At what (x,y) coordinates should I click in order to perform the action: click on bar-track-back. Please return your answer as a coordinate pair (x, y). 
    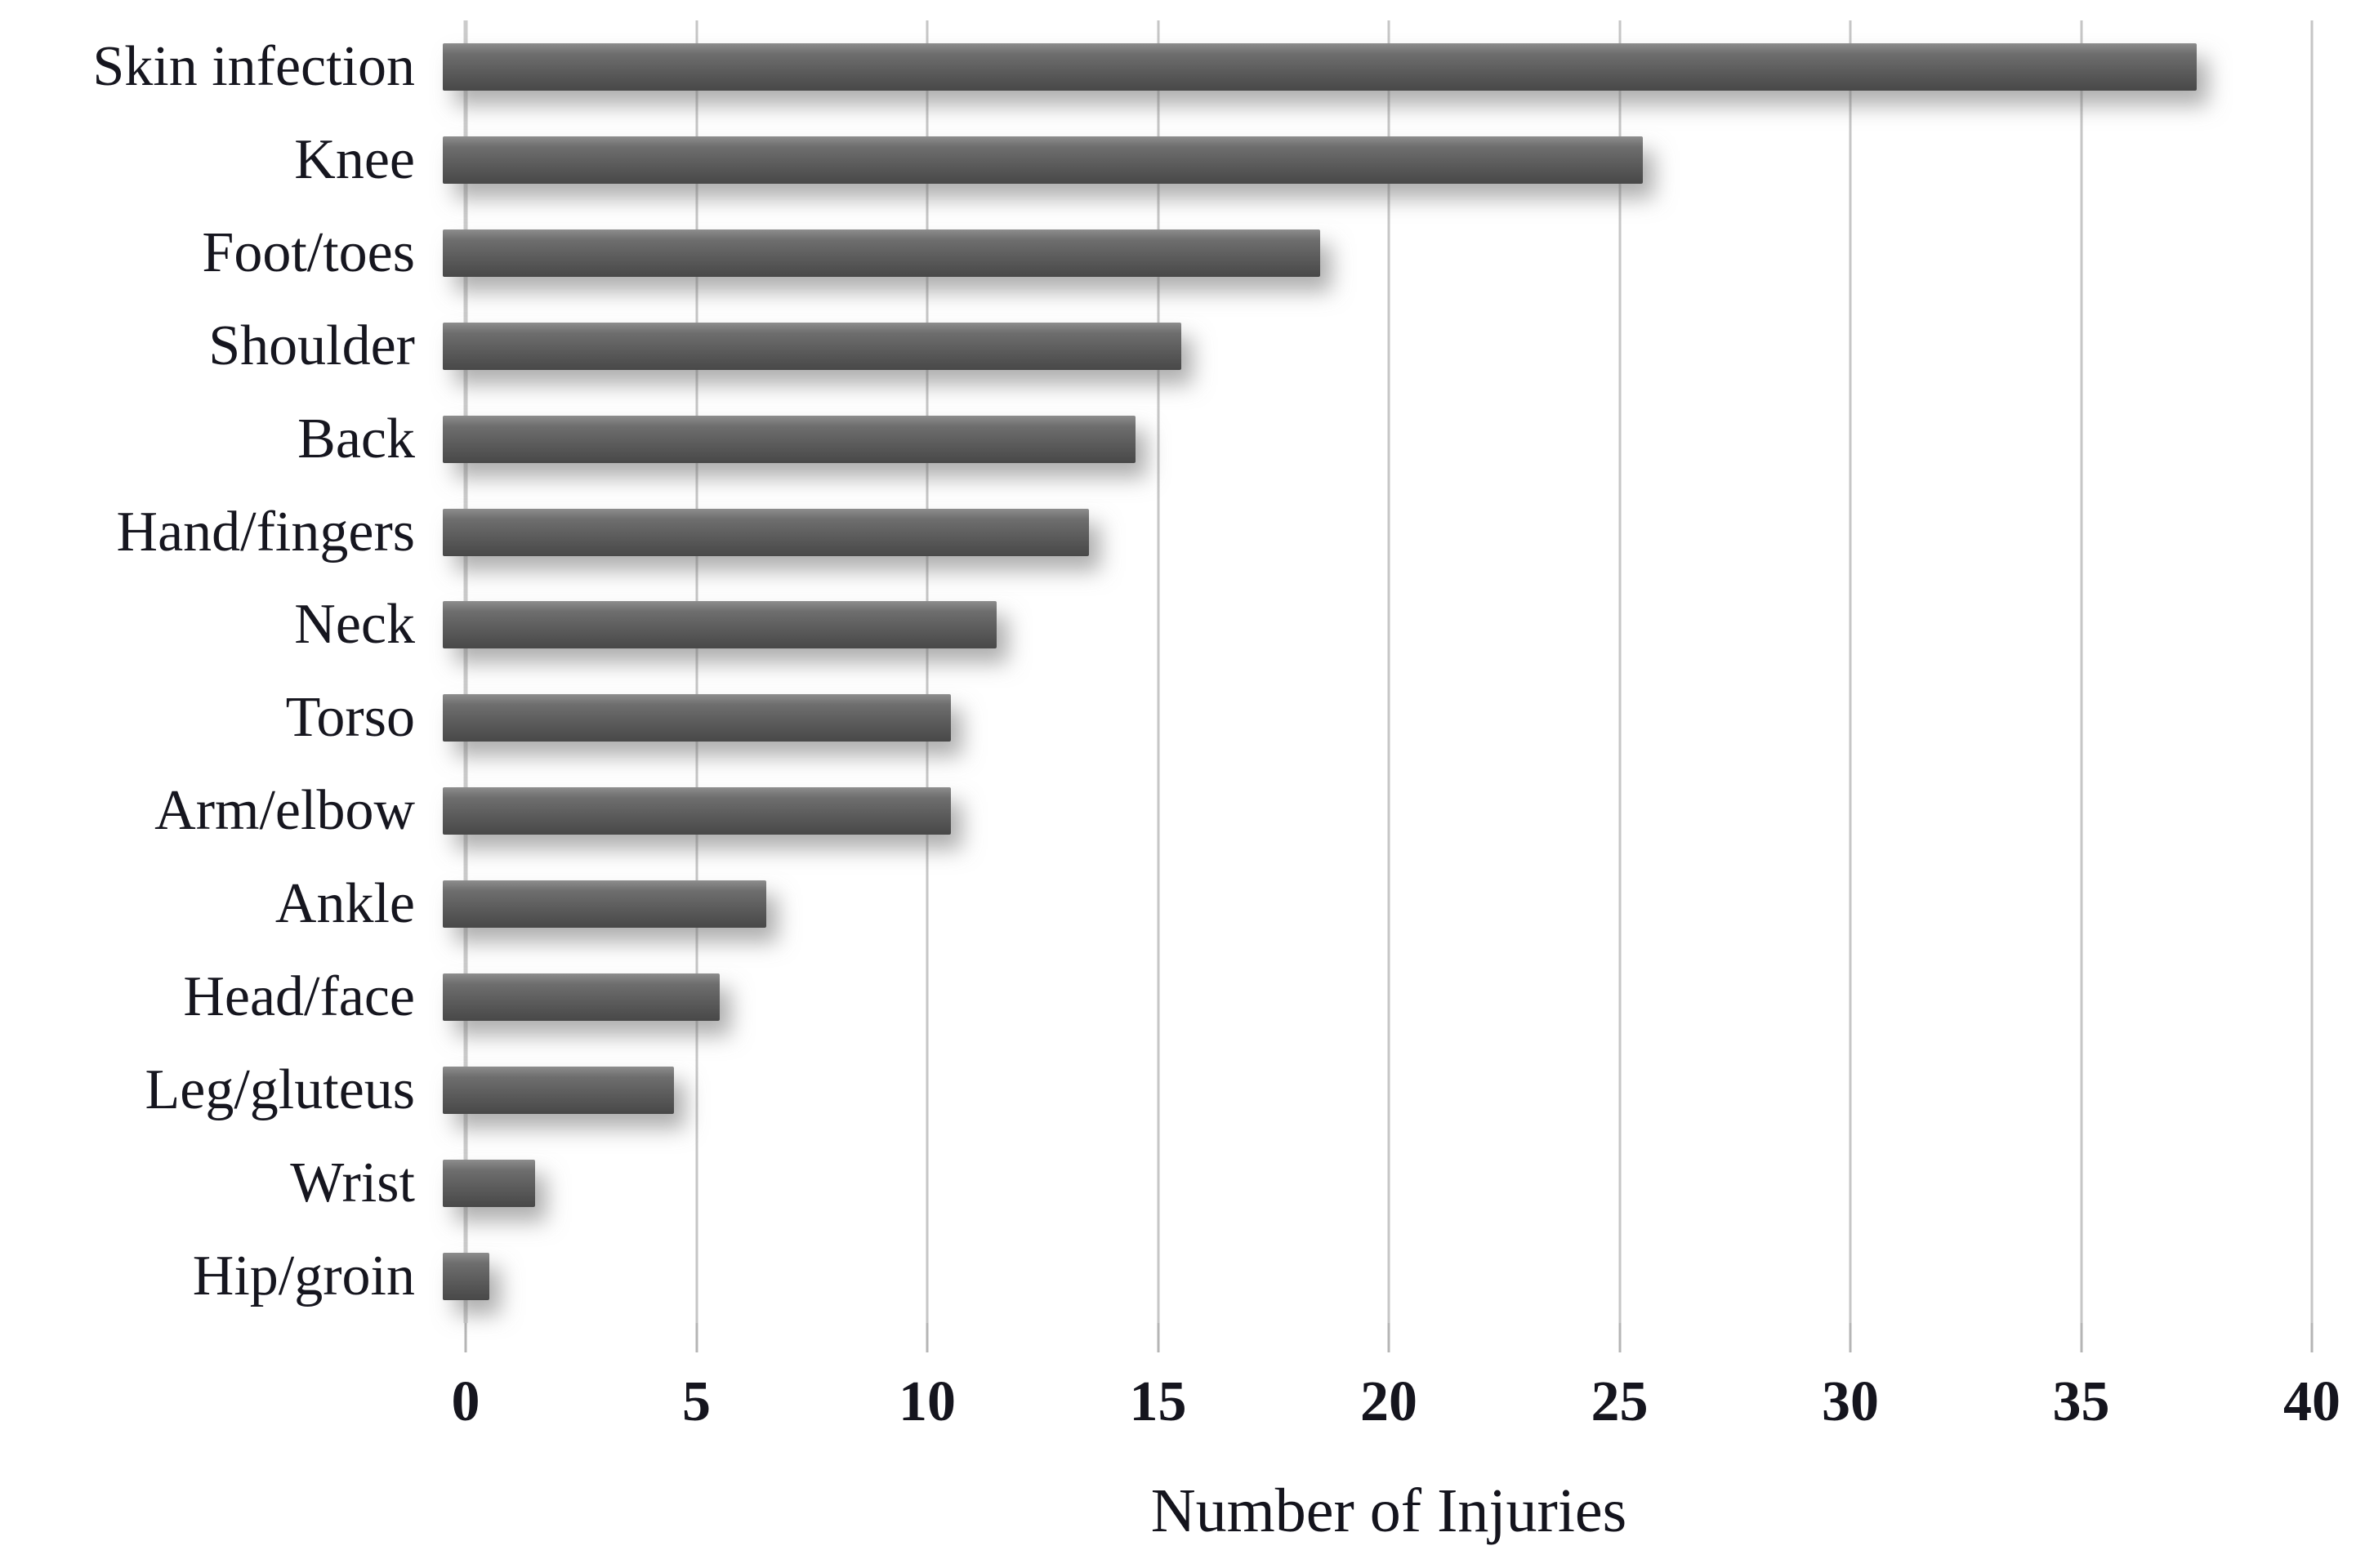
    Looking at the image, I should click on (1364, 439).